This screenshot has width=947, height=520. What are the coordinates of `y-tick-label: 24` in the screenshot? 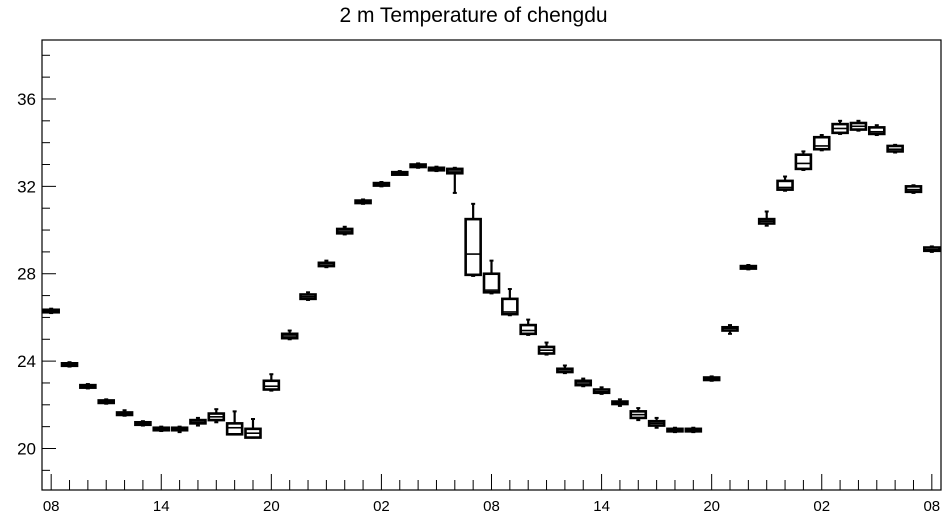 It's located at (26, 361).